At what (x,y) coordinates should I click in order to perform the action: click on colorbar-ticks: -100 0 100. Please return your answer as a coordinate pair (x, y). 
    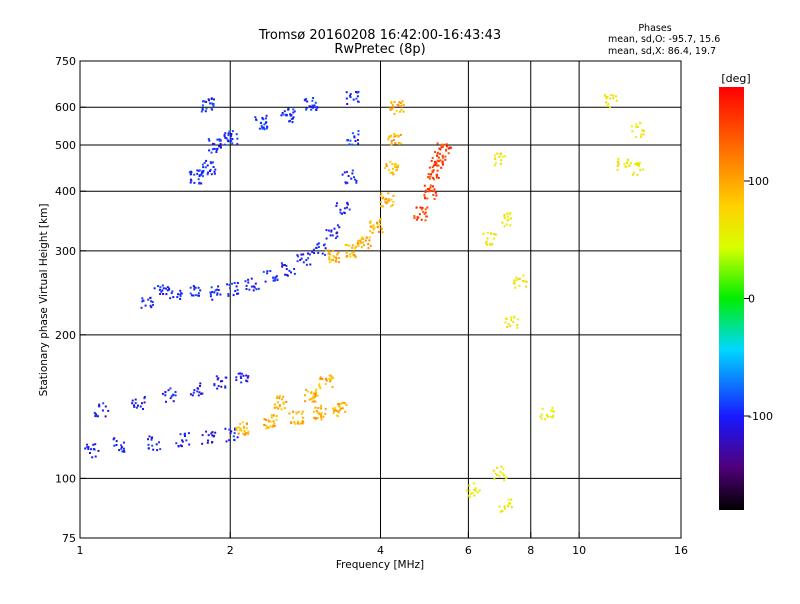
    Looking at the image, I should click on (758, 299).